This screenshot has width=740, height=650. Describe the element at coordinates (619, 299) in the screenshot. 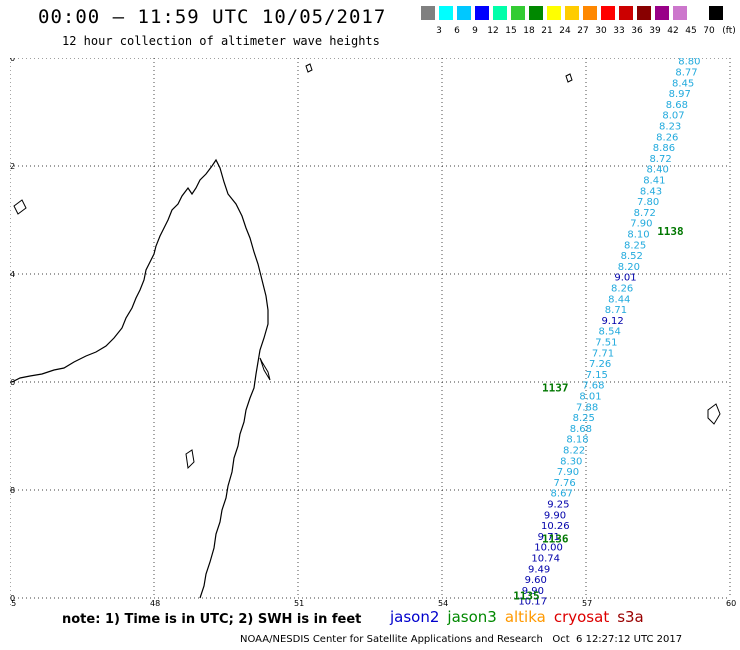

I see `wave-height-value: 8.44` at that location.